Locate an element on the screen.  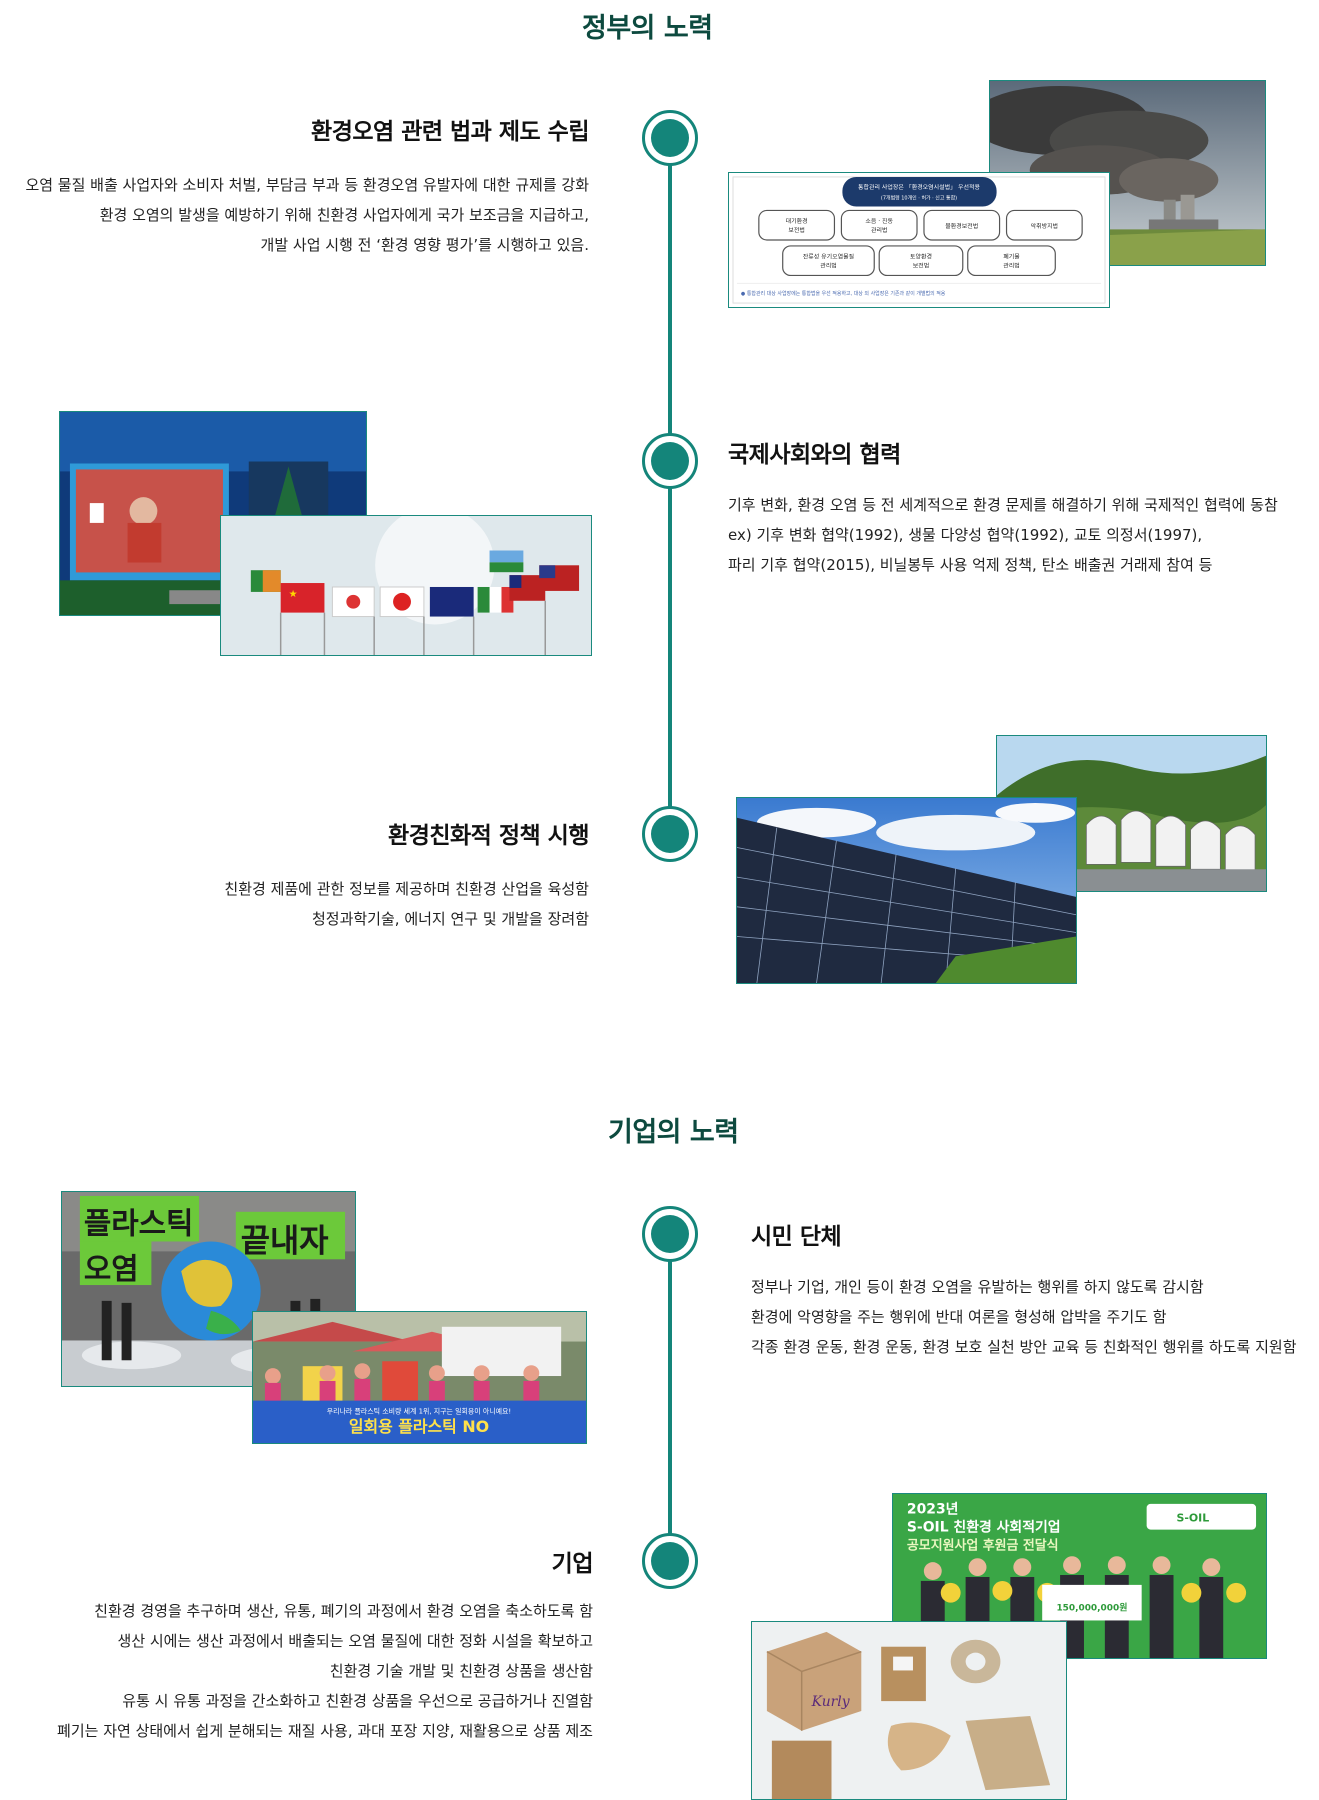
svg-text: 악취방지법 is located at coordinates (1044, 226).